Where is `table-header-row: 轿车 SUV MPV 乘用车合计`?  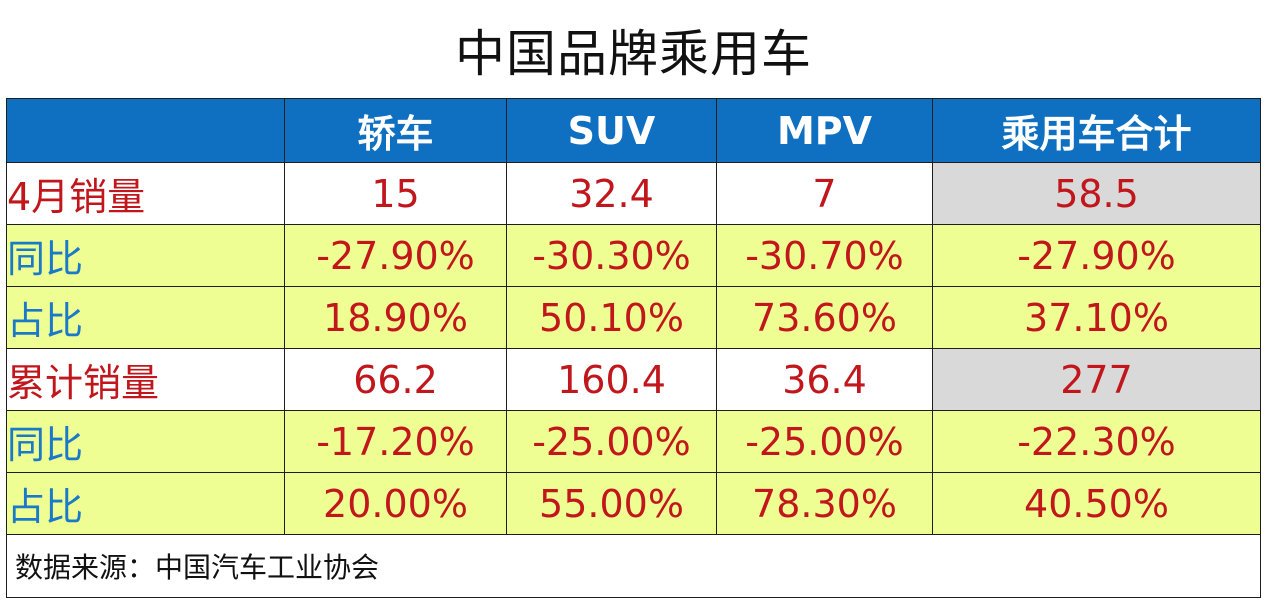
table-header-row: 轿车 SUV MPV 乘用车合计 is located at coordinates (633, 130).